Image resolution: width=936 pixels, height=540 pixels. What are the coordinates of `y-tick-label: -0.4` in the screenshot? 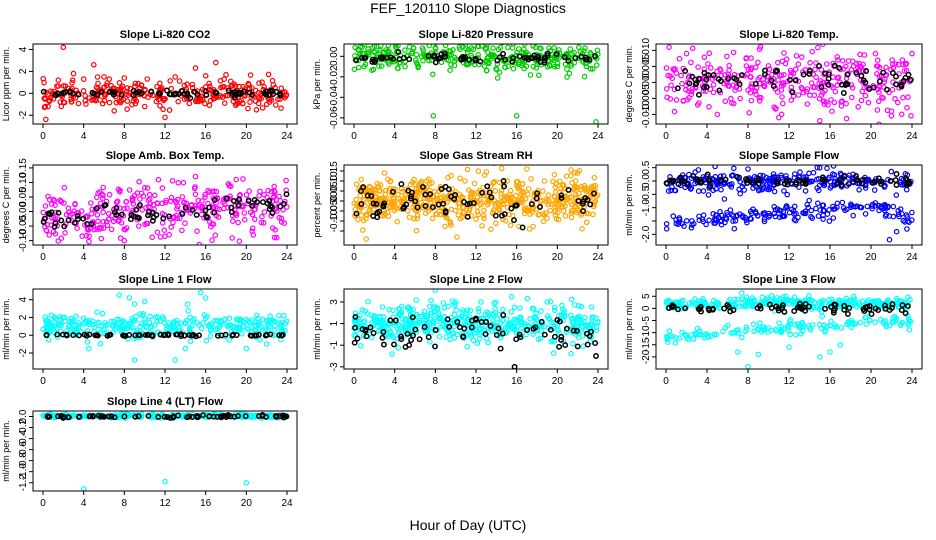 It's located at (23, 439).